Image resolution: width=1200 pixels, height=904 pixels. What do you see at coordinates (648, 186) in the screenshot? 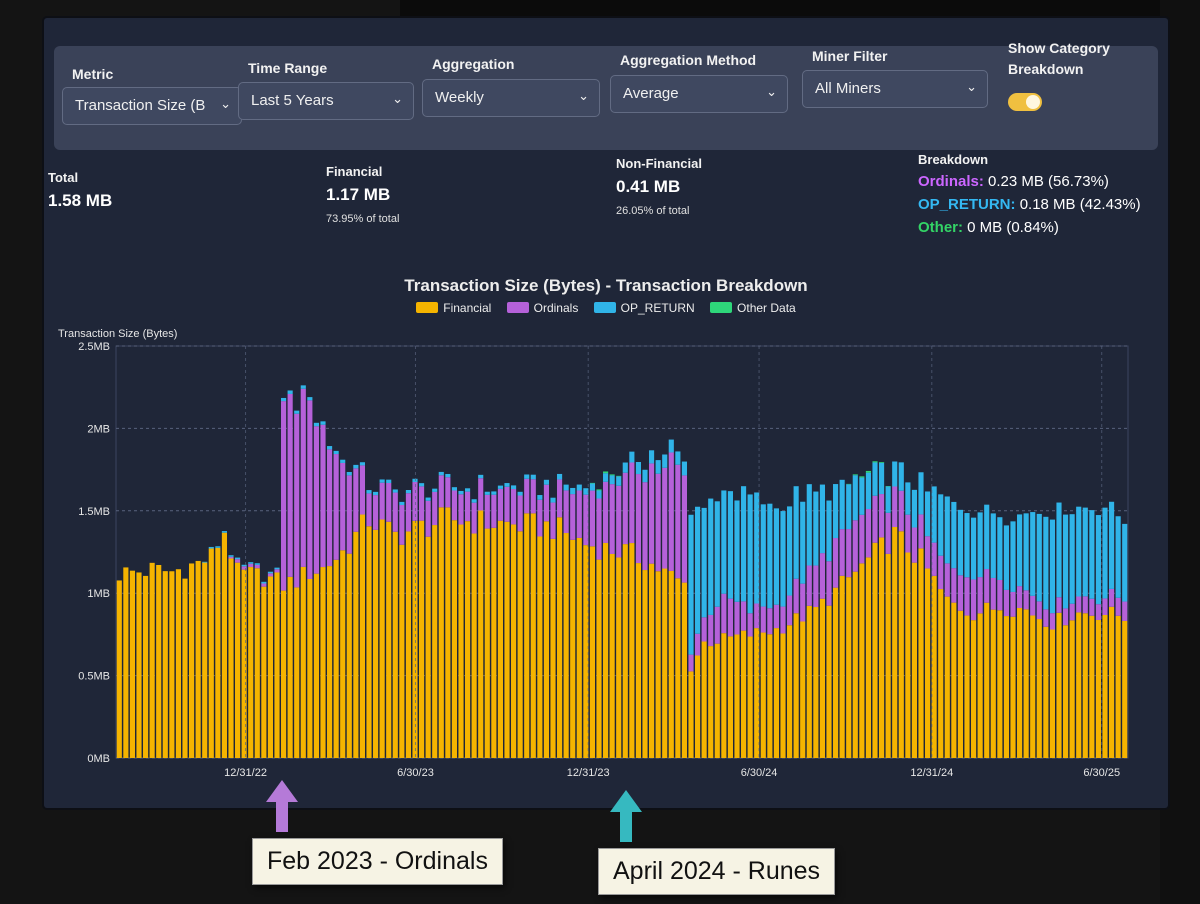
I see `stat-non-financial-value: 0.41 MB` at bounding box center [648, 186].